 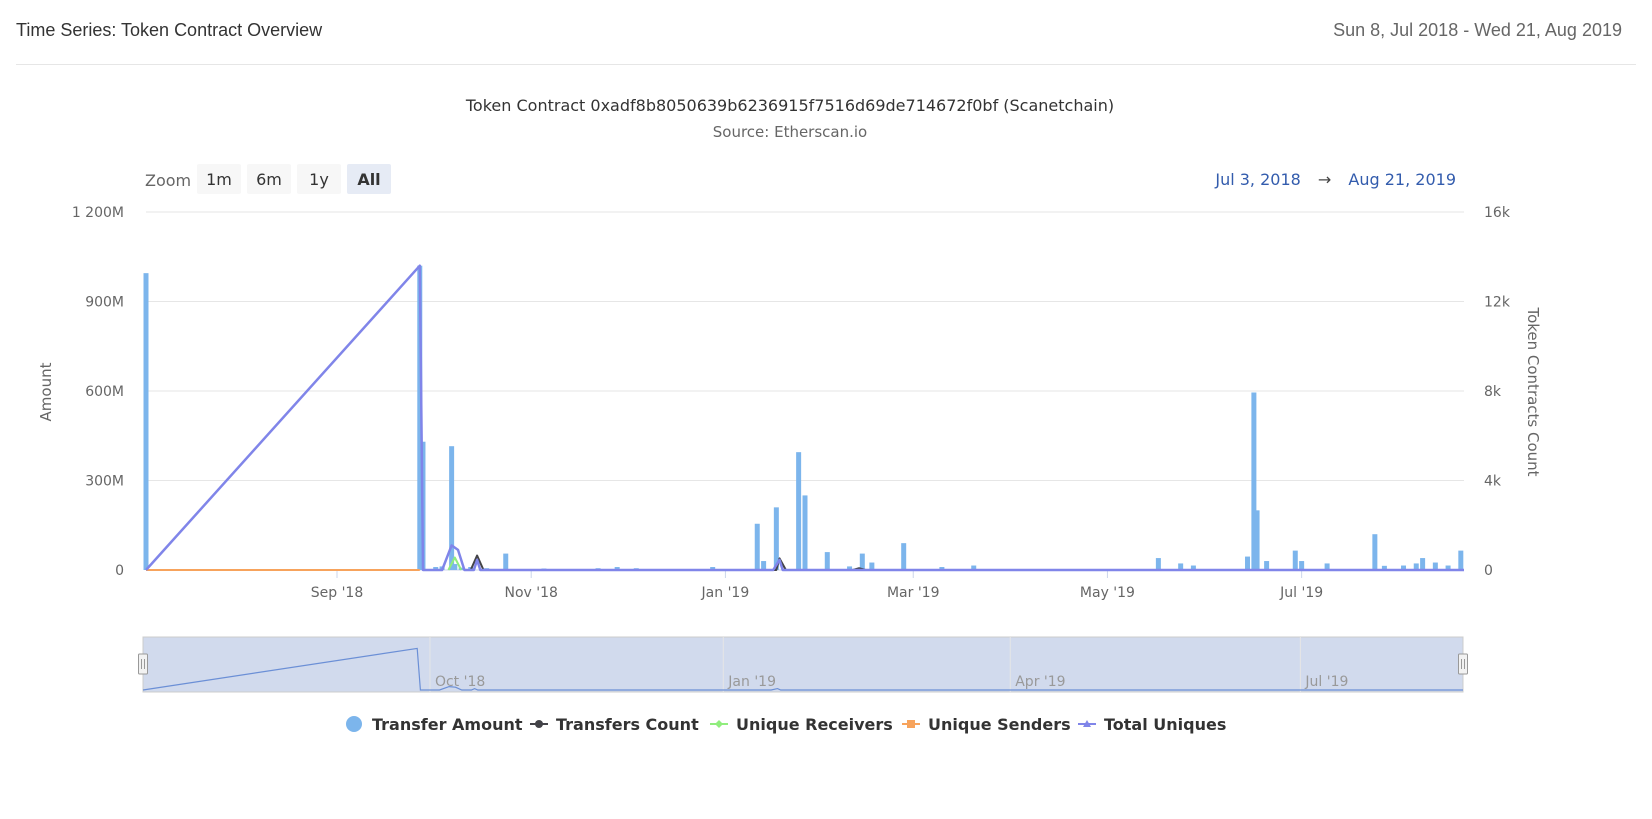 I want to click on navigator-handle-left, so click(x=143, y=664).